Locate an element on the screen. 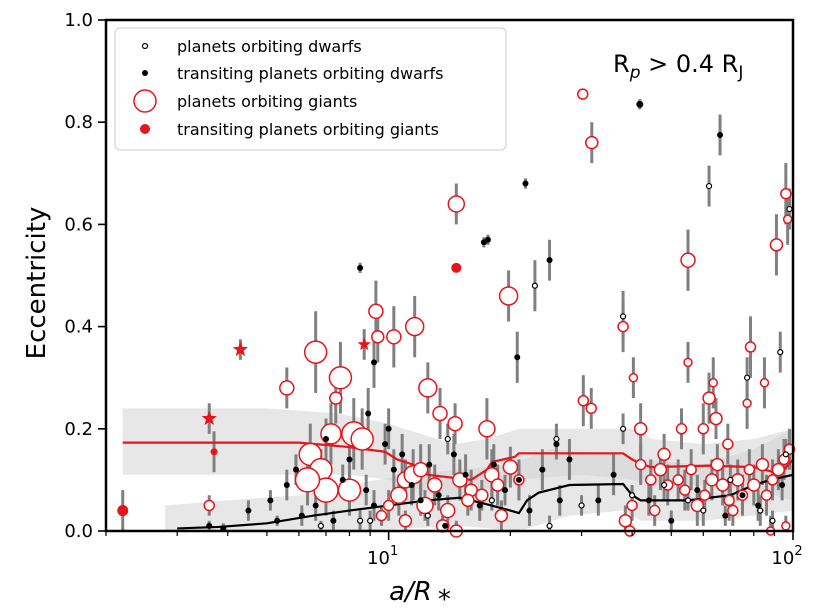  y-tick-label-2: 0.4 is located at coordinates (78, 327).